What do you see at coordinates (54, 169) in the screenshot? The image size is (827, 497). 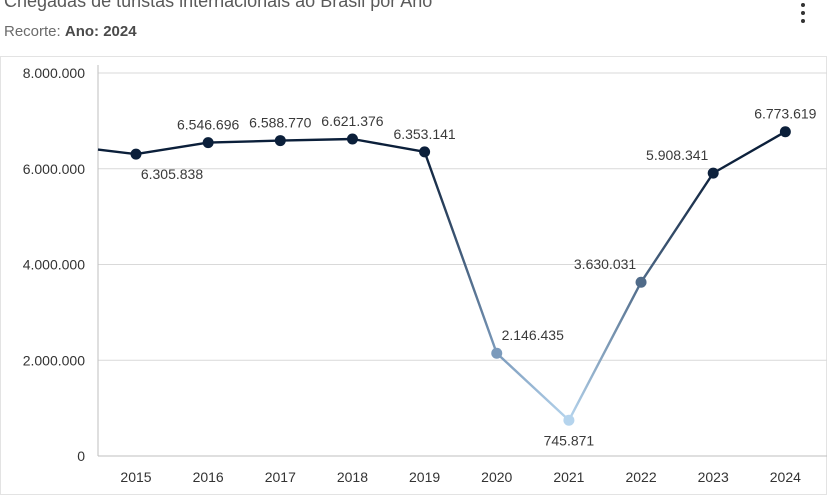 I see `y-tick-label: 6.000.000` at bounding box center [54, 169].